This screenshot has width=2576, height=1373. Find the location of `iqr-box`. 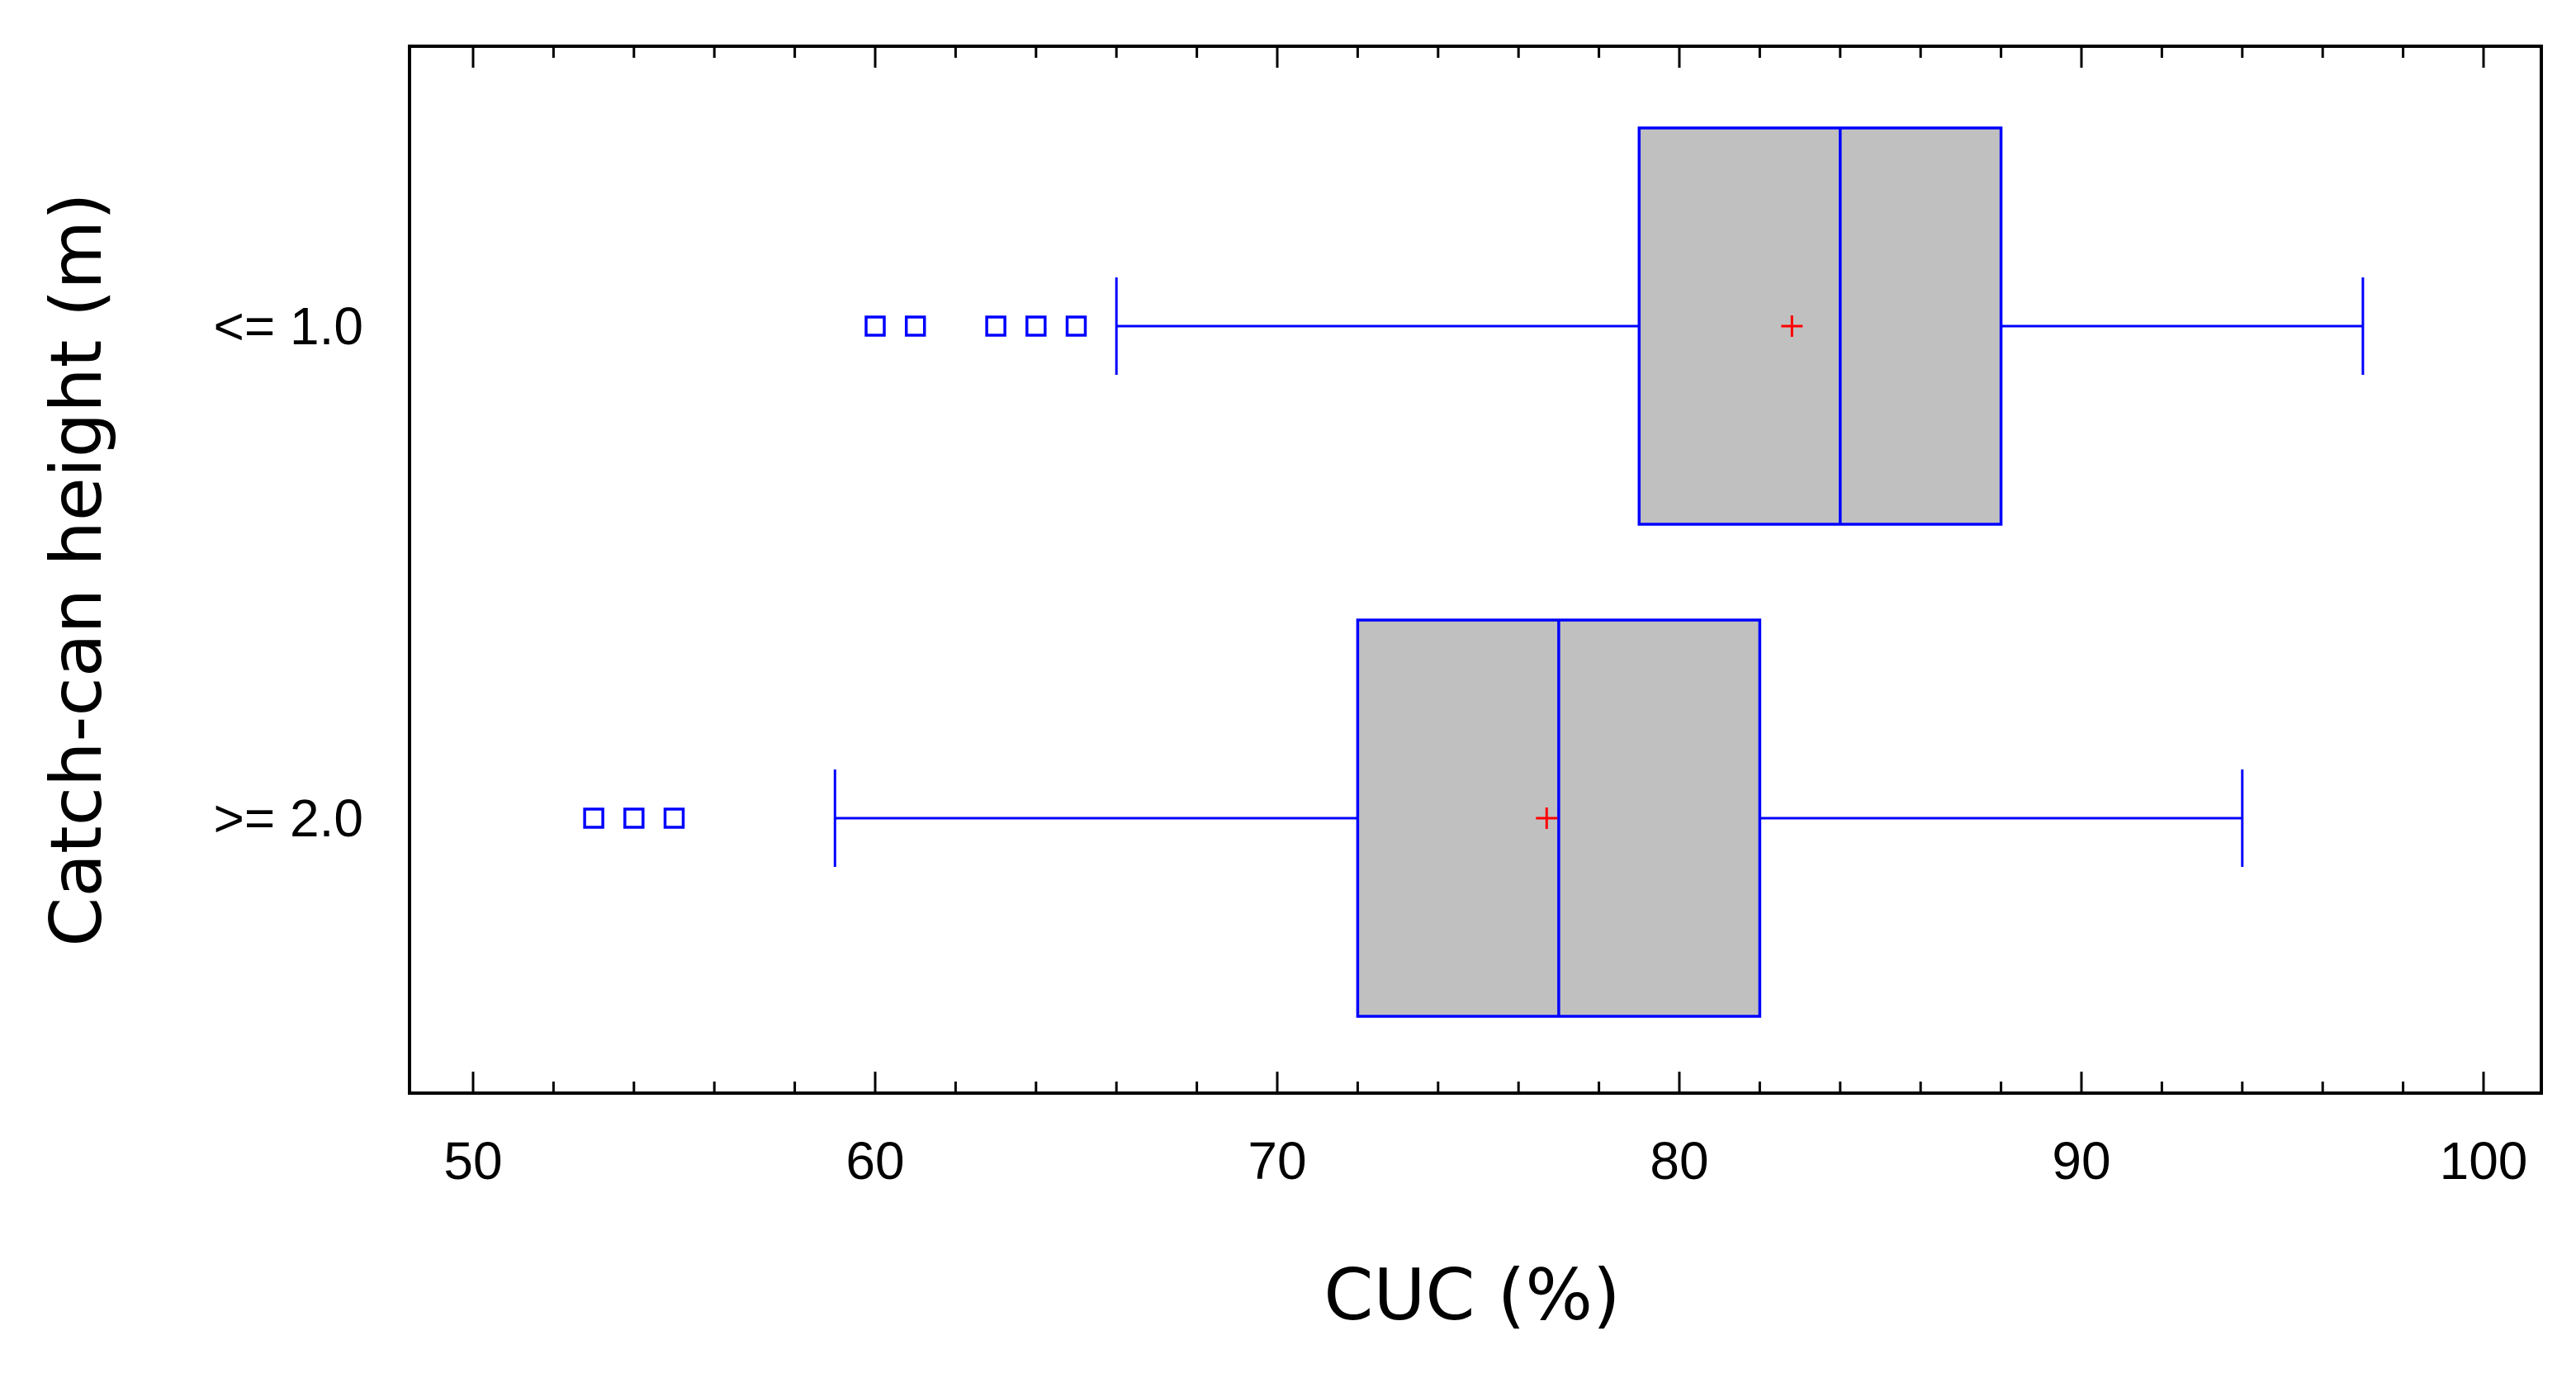

iqr-box is located at coordinates (1820, 326).